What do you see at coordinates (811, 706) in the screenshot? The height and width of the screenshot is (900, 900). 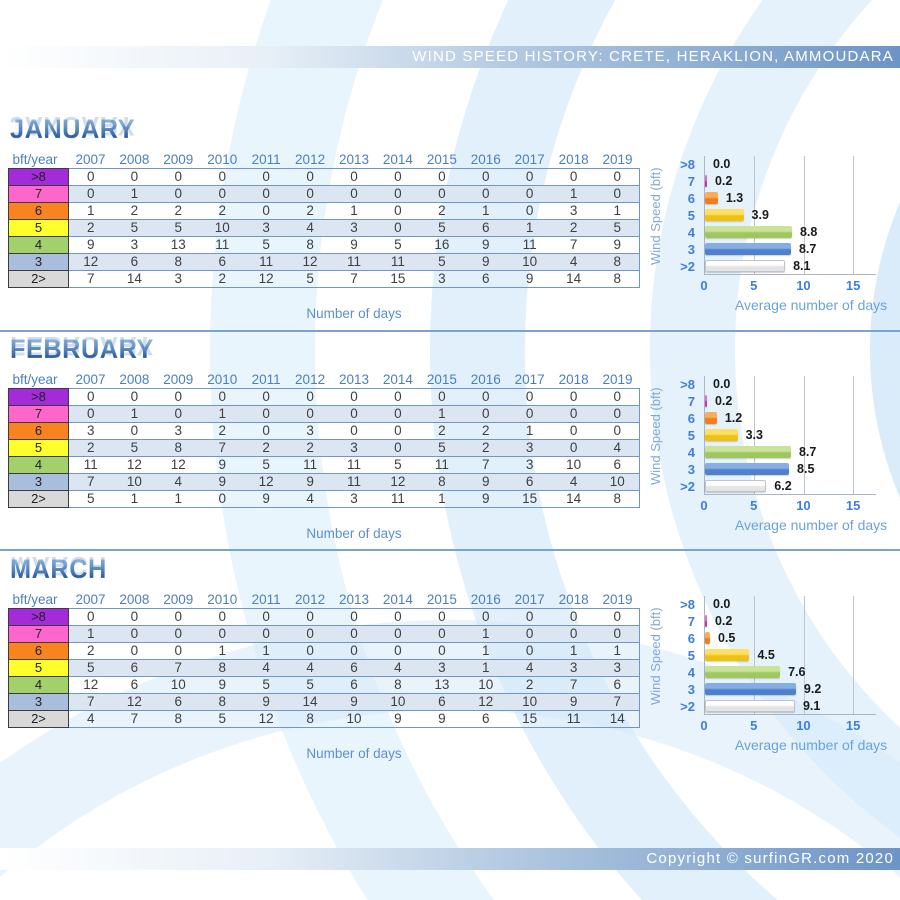 I see `bar-value-label: 9.1` at bounding box center [811, 706].